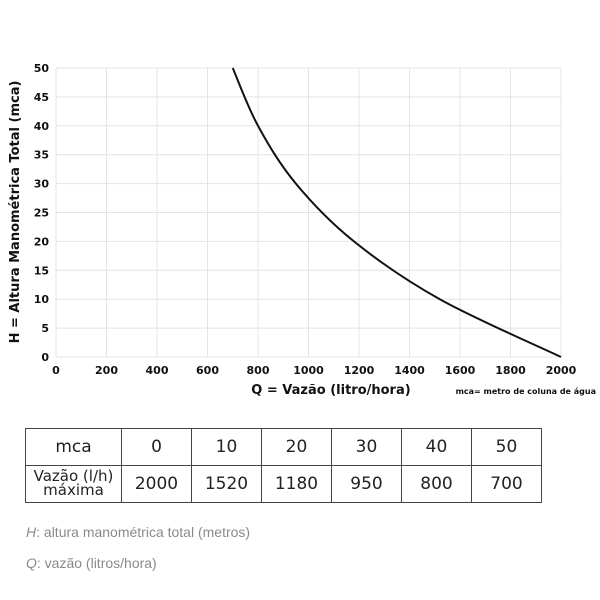 This screenshot has height=600, width=600. What do you see at coordinates (207, 370) in the screenshot?
I see `x-tick-label: 600` at bounding box center [207, 370].